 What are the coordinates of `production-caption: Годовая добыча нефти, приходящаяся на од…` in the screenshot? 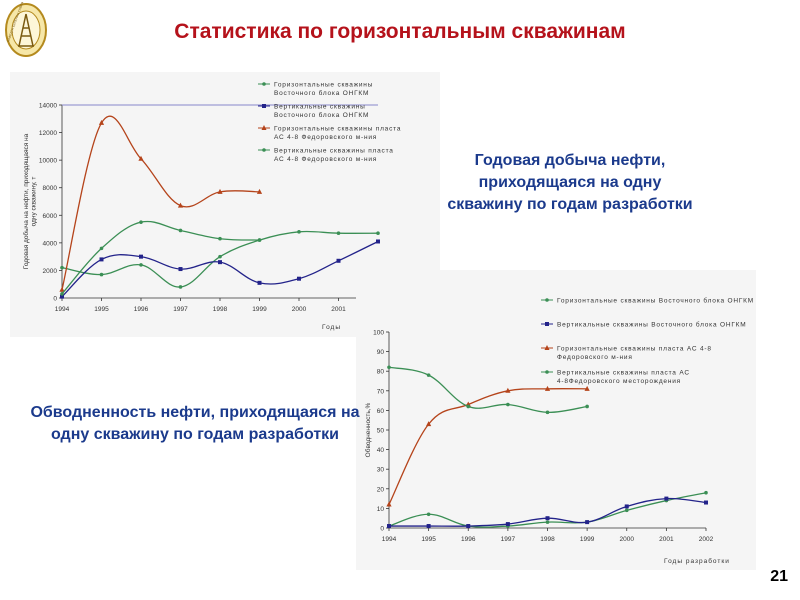 It's located at (570, 182).